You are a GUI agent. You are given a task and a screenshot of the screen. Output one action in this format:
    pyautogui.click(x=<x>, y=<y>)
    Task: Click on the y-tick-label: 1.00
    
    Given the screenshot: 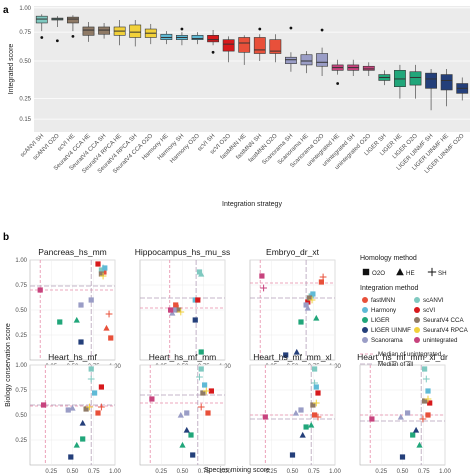 What is the action you would take?
    pyautogui.click(x=21, y=366)
    